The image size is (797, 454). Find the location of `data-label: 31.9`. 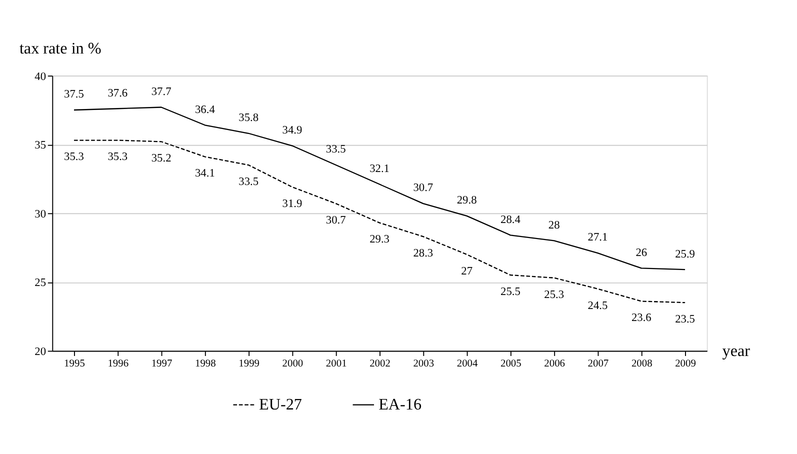

data-label: 31.9 is located at coordinates (292, 204).